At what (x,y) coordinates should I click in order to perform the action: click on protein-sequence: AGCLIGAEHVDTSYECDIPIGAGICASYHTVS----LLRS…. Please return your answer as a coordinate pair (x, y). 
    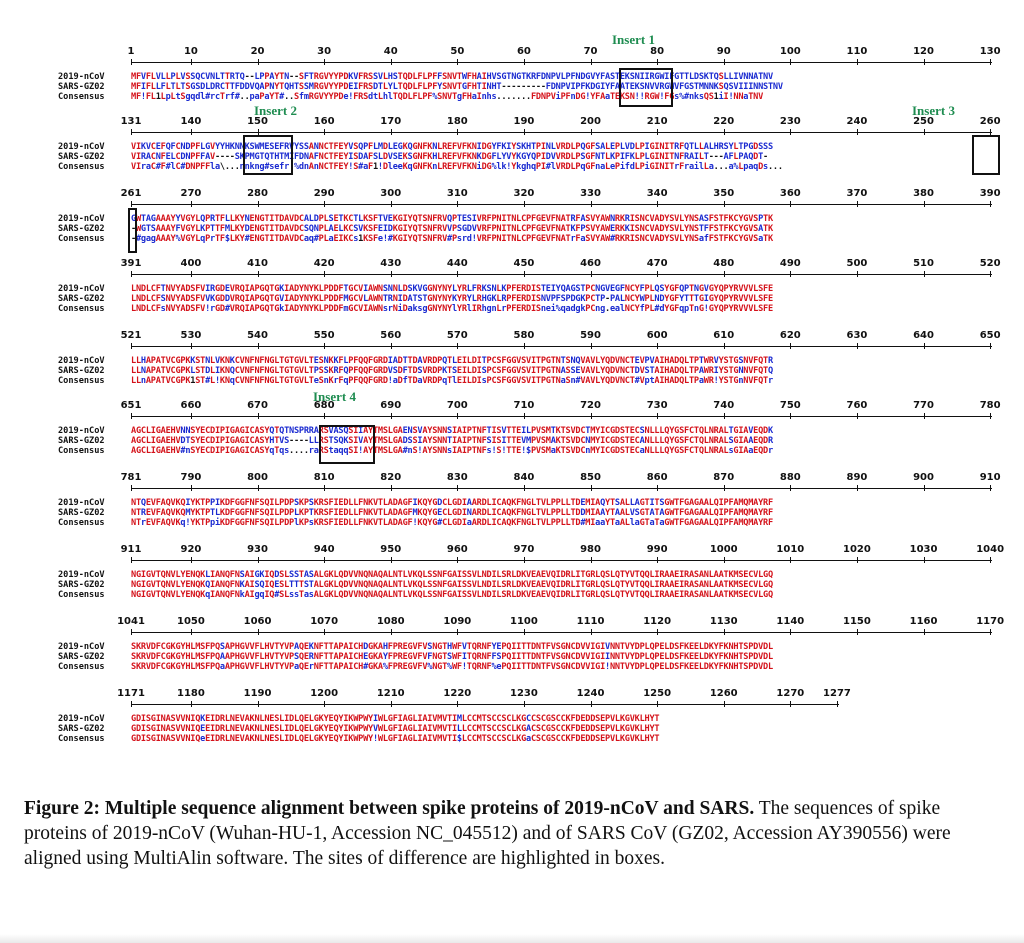
    Looking at the image, I should click on (452, 441).